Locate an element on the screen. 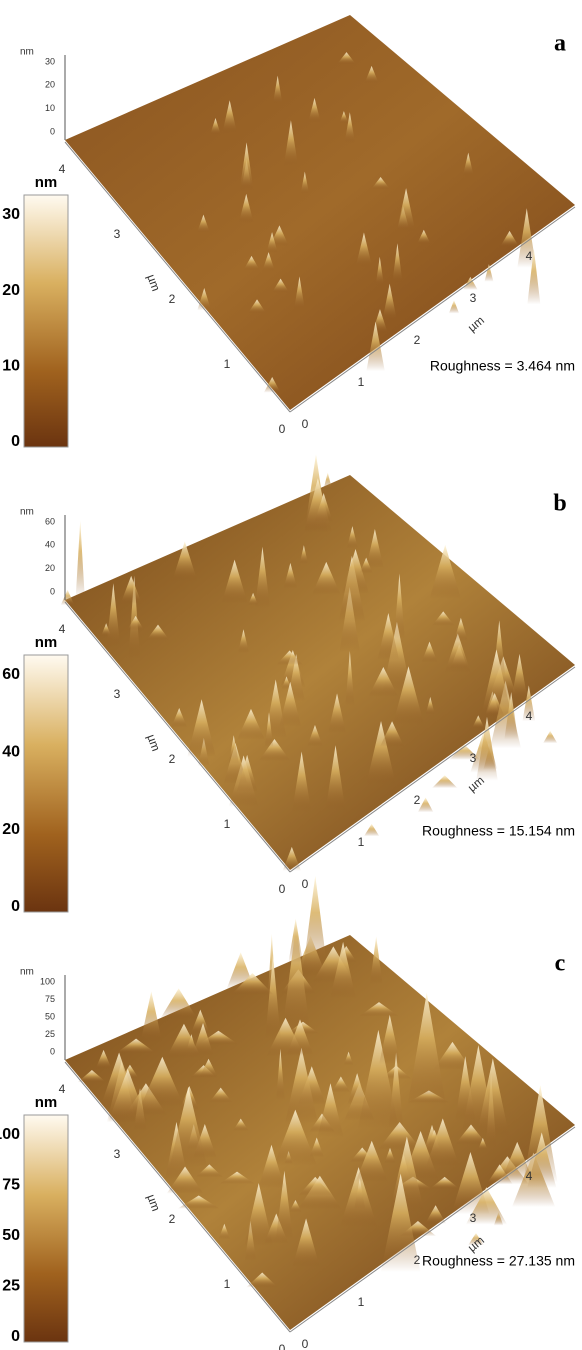 Image resolution: width=582 pixels, height=1350 pixels. z-tick-label: 75 is located at coordinates (50, 999).